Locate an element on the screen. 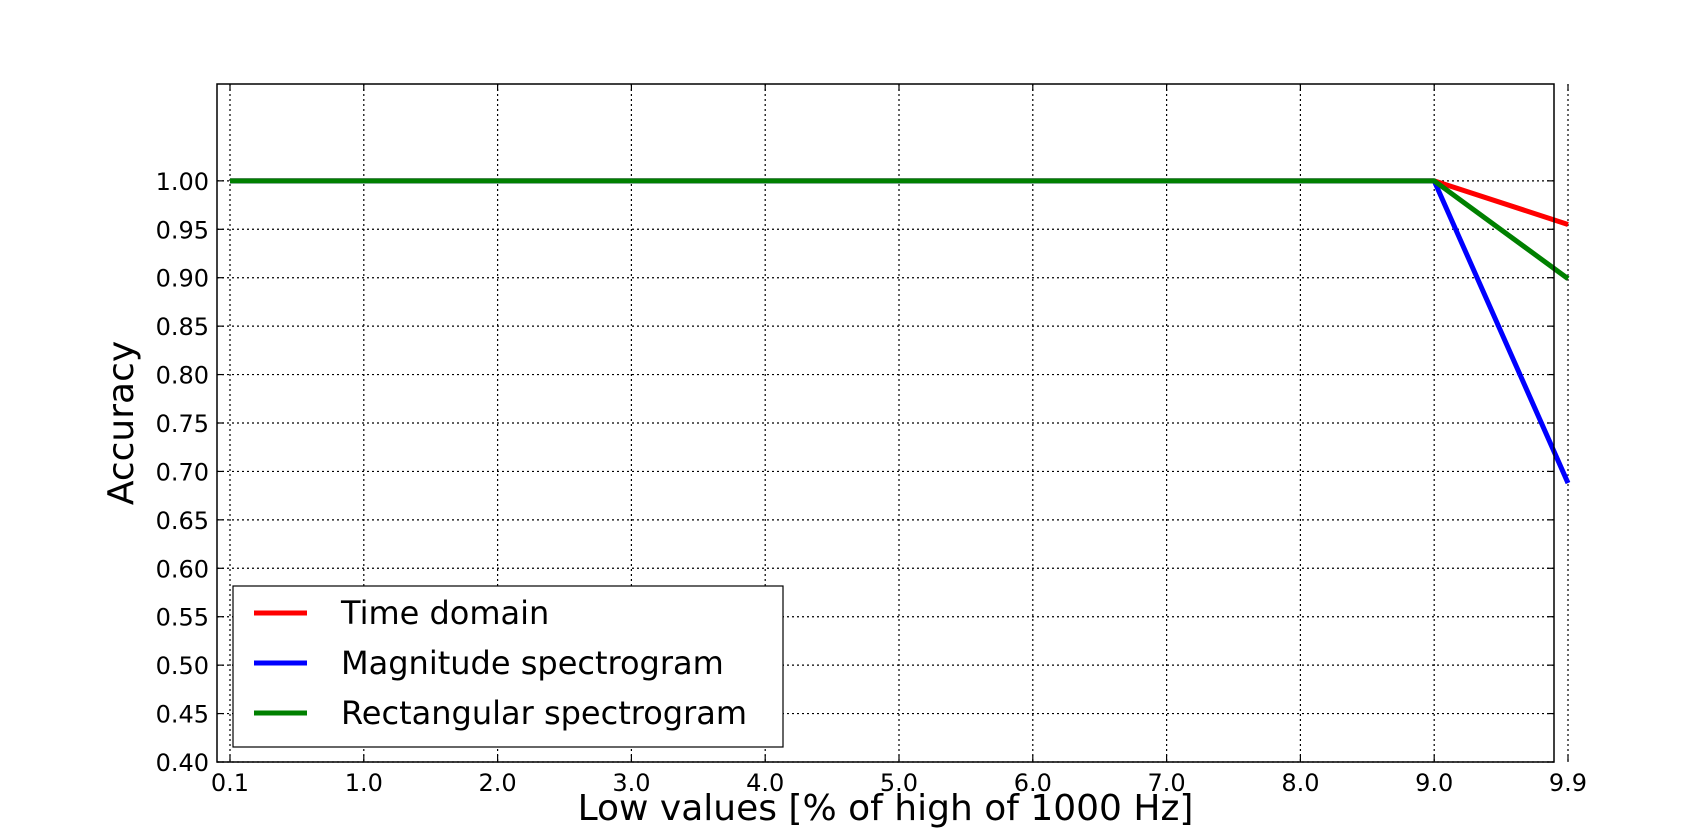 The image size is (1707, 838). y-tick-label: 0.40 is located at coordinates (182, 763).